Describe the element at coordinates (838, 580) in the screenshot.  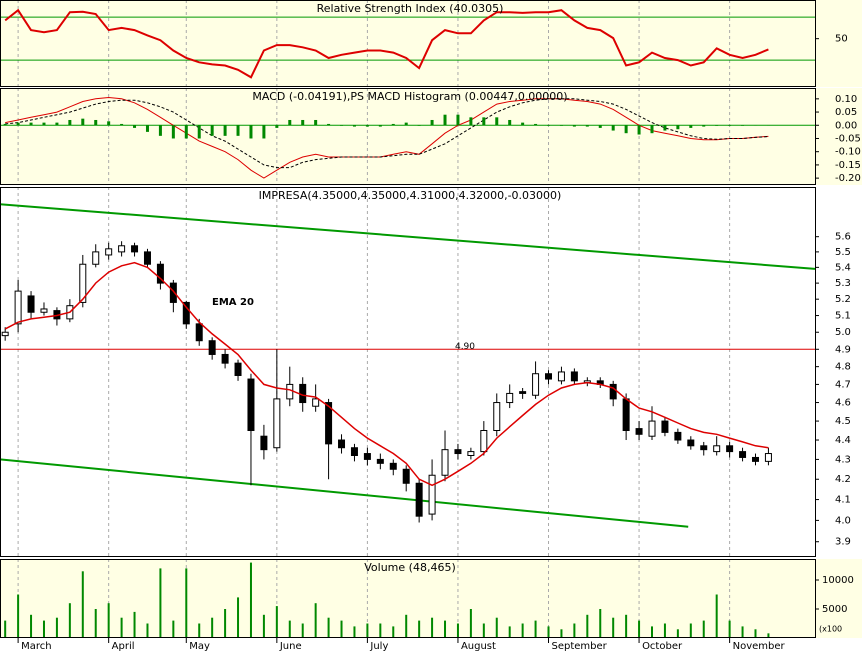
I see `y-tick-label: 10000` at that location.